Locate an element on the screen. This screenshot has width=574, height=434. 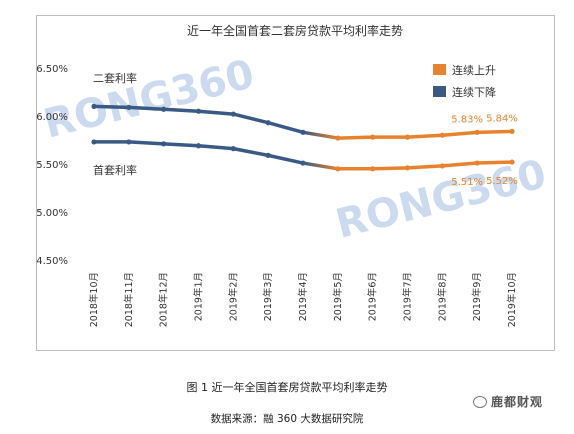
data-source: 数据来源：融 360 大数据研究院 is located at coordinates (287, 419).